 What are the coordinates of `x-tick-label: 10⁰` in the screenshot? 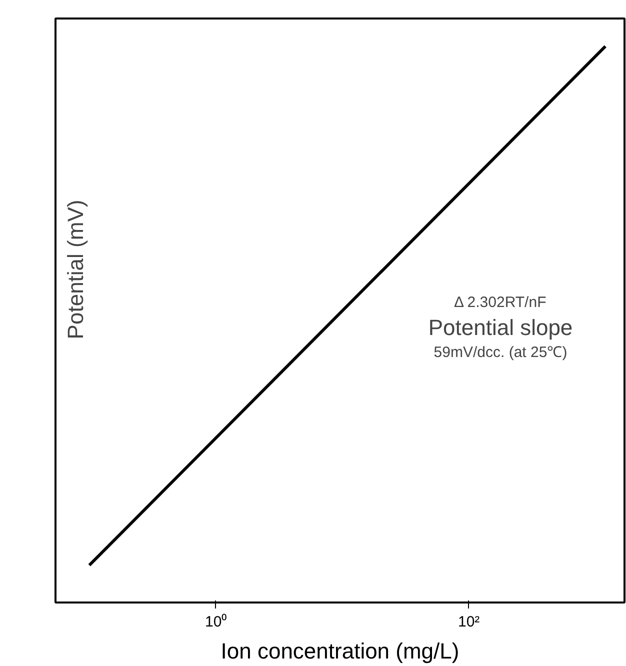 It's located at (216, 622).